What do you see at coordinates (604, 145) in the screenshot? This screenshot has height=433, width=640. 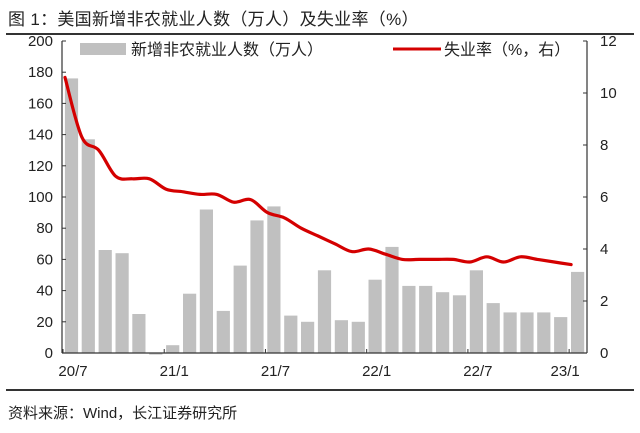 I see `right-tick-label: 8` at bounding box center [604, 145].